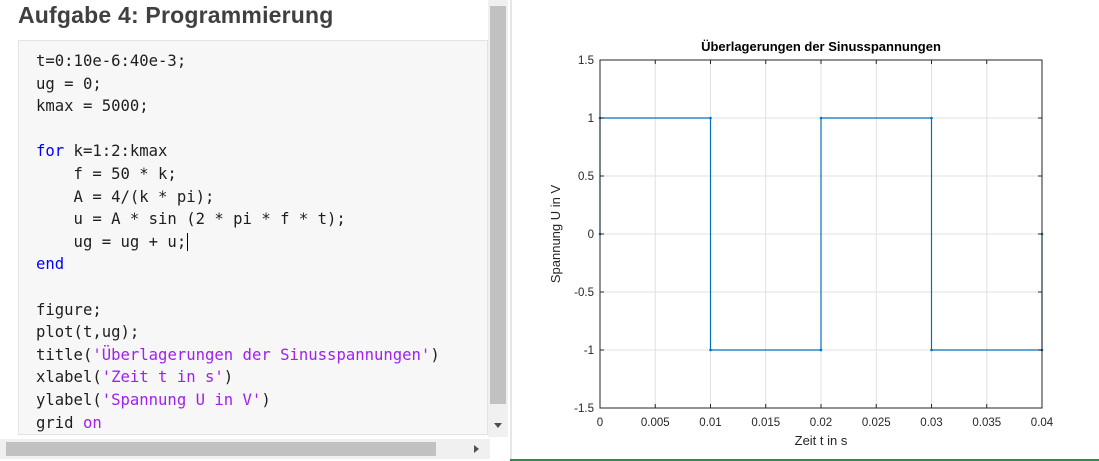  What do you see at coordinates (498, 205) in the screenshot?
I see `vertical-scroll-thumb` at bounding box center [498, 205].